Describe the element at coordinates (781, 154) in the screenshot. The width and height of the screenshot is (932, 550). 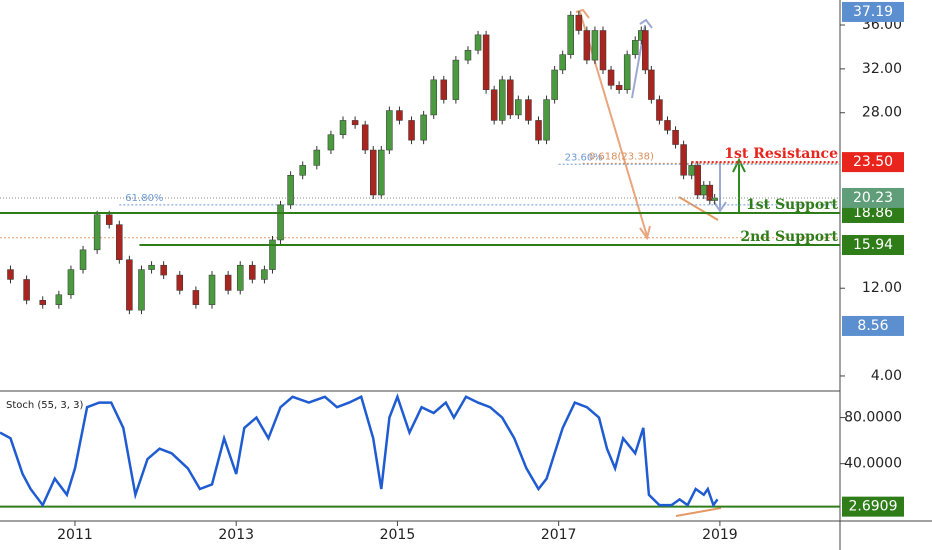
I see `level-label: 1st Resistance` at that location.